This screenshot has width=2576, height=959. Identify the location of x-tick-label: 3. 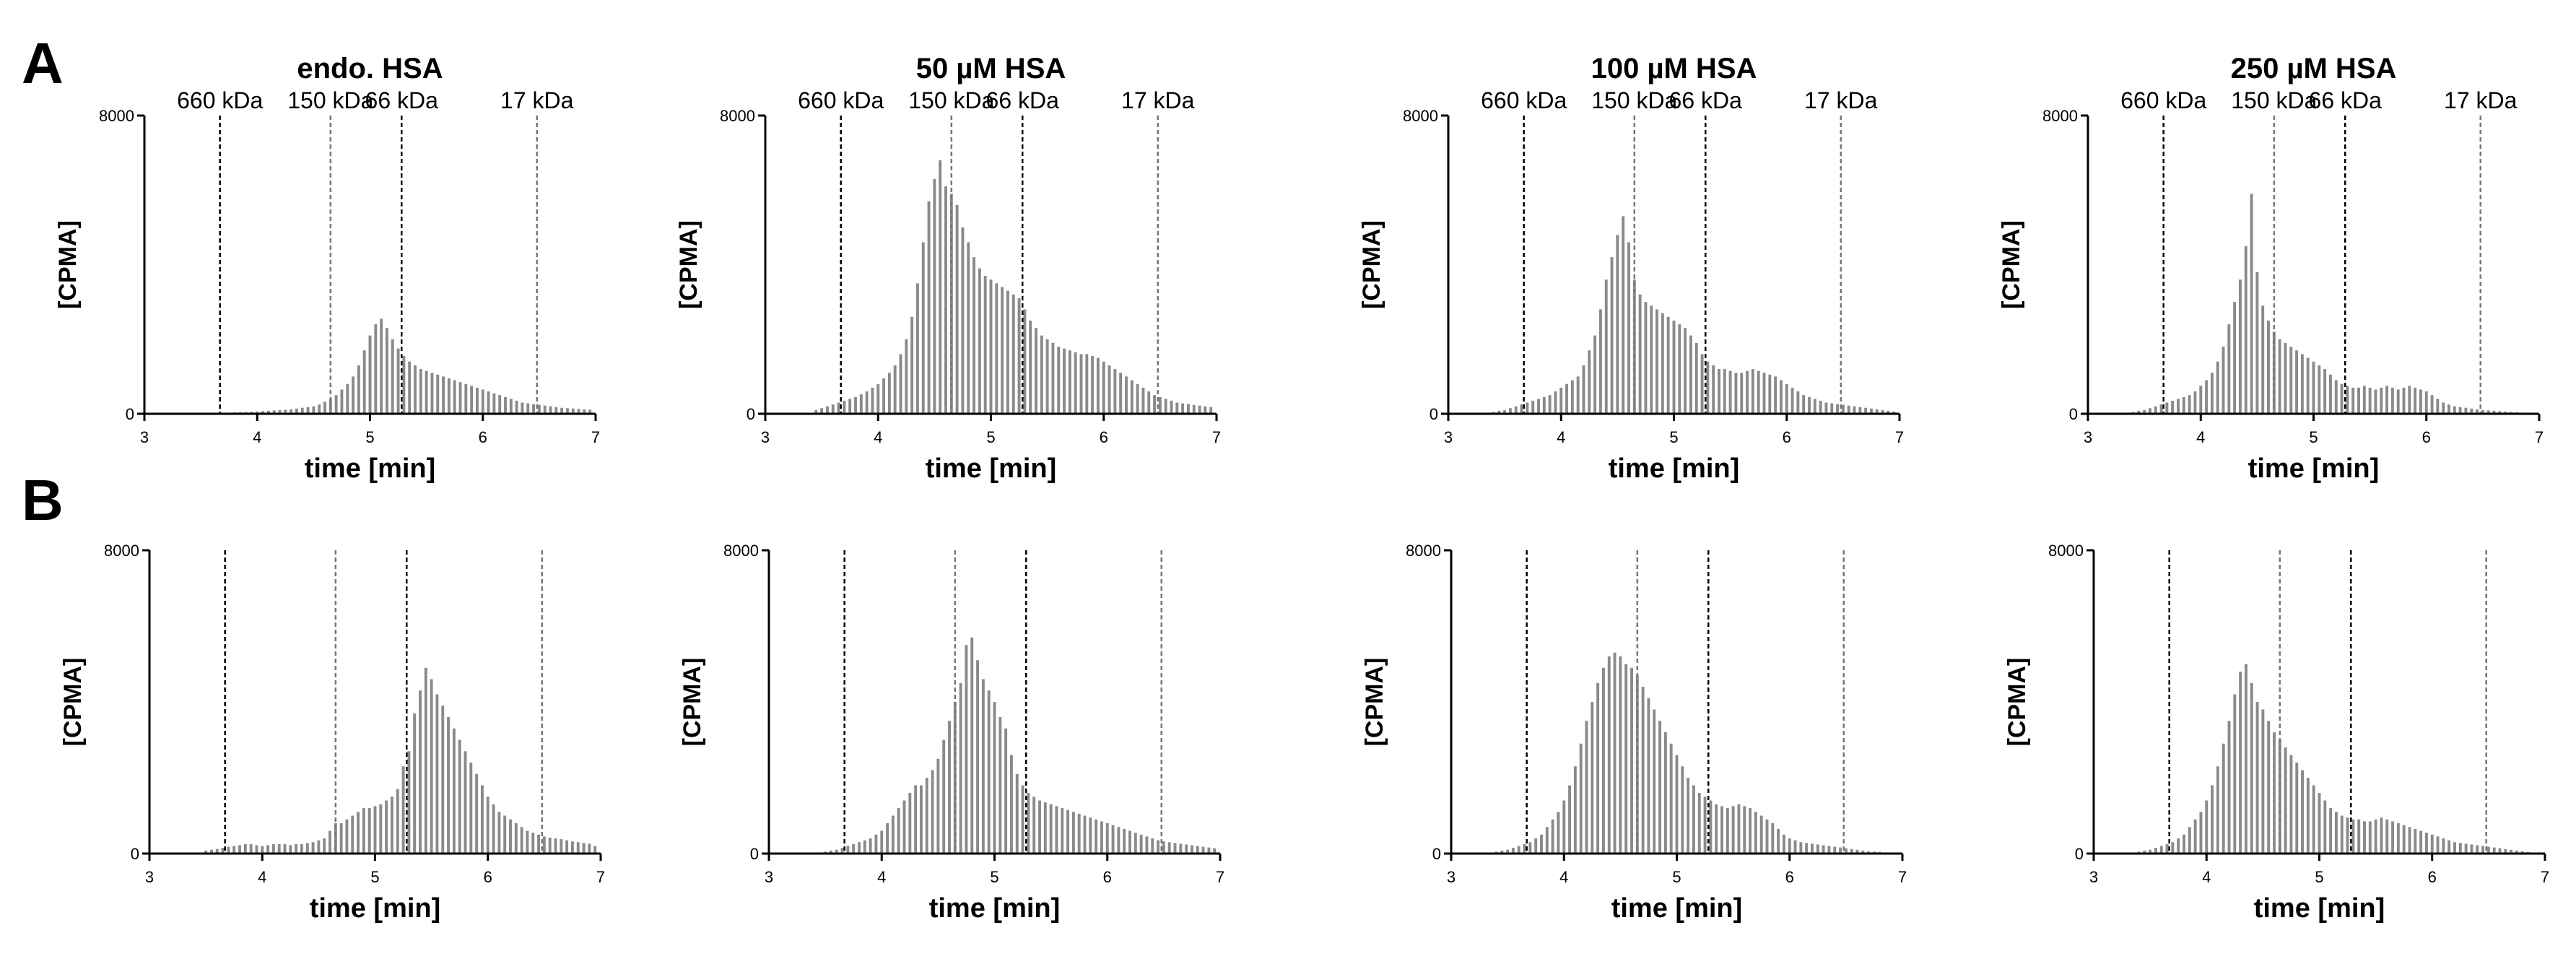
(769, 877).